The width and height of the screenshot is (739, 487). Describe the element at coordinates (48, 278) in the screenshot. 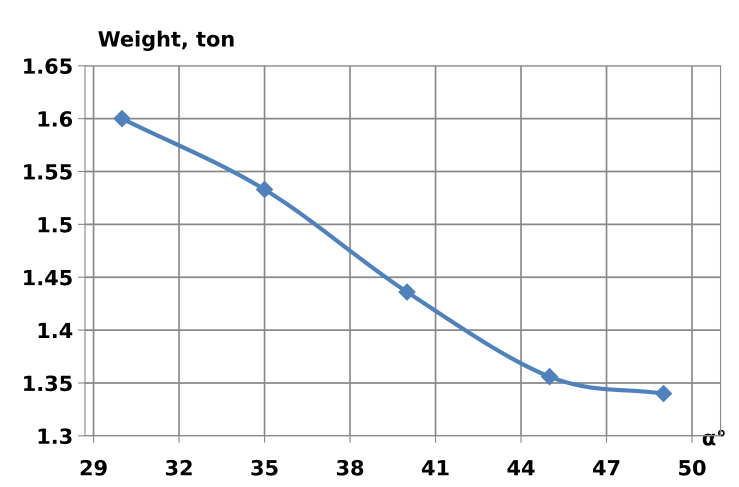

I see `y-tick-label: 1.45` at that location.